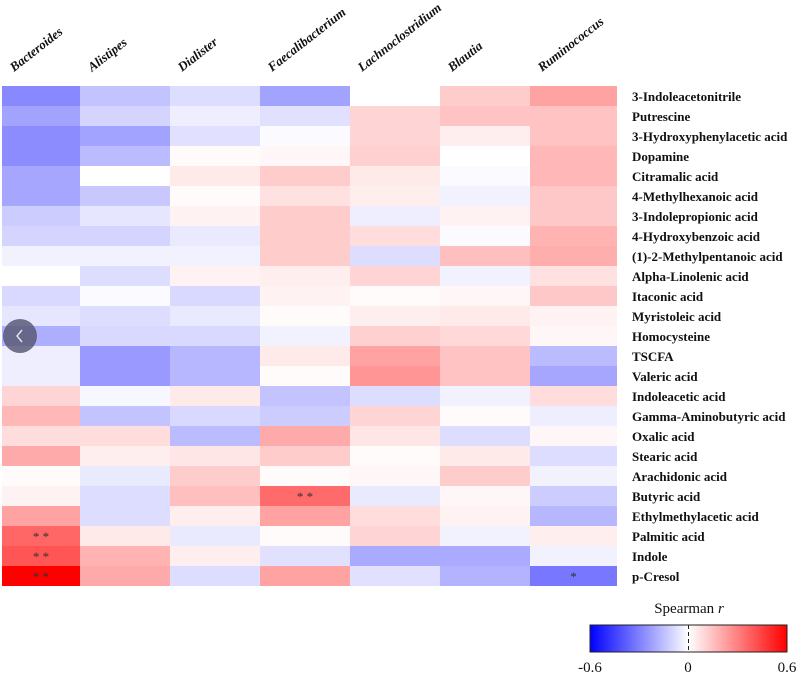  What do you see at coordinates (107, 55) in the screenshot?
I see `column-label: Alistipes` at bounding box center [107, 55].